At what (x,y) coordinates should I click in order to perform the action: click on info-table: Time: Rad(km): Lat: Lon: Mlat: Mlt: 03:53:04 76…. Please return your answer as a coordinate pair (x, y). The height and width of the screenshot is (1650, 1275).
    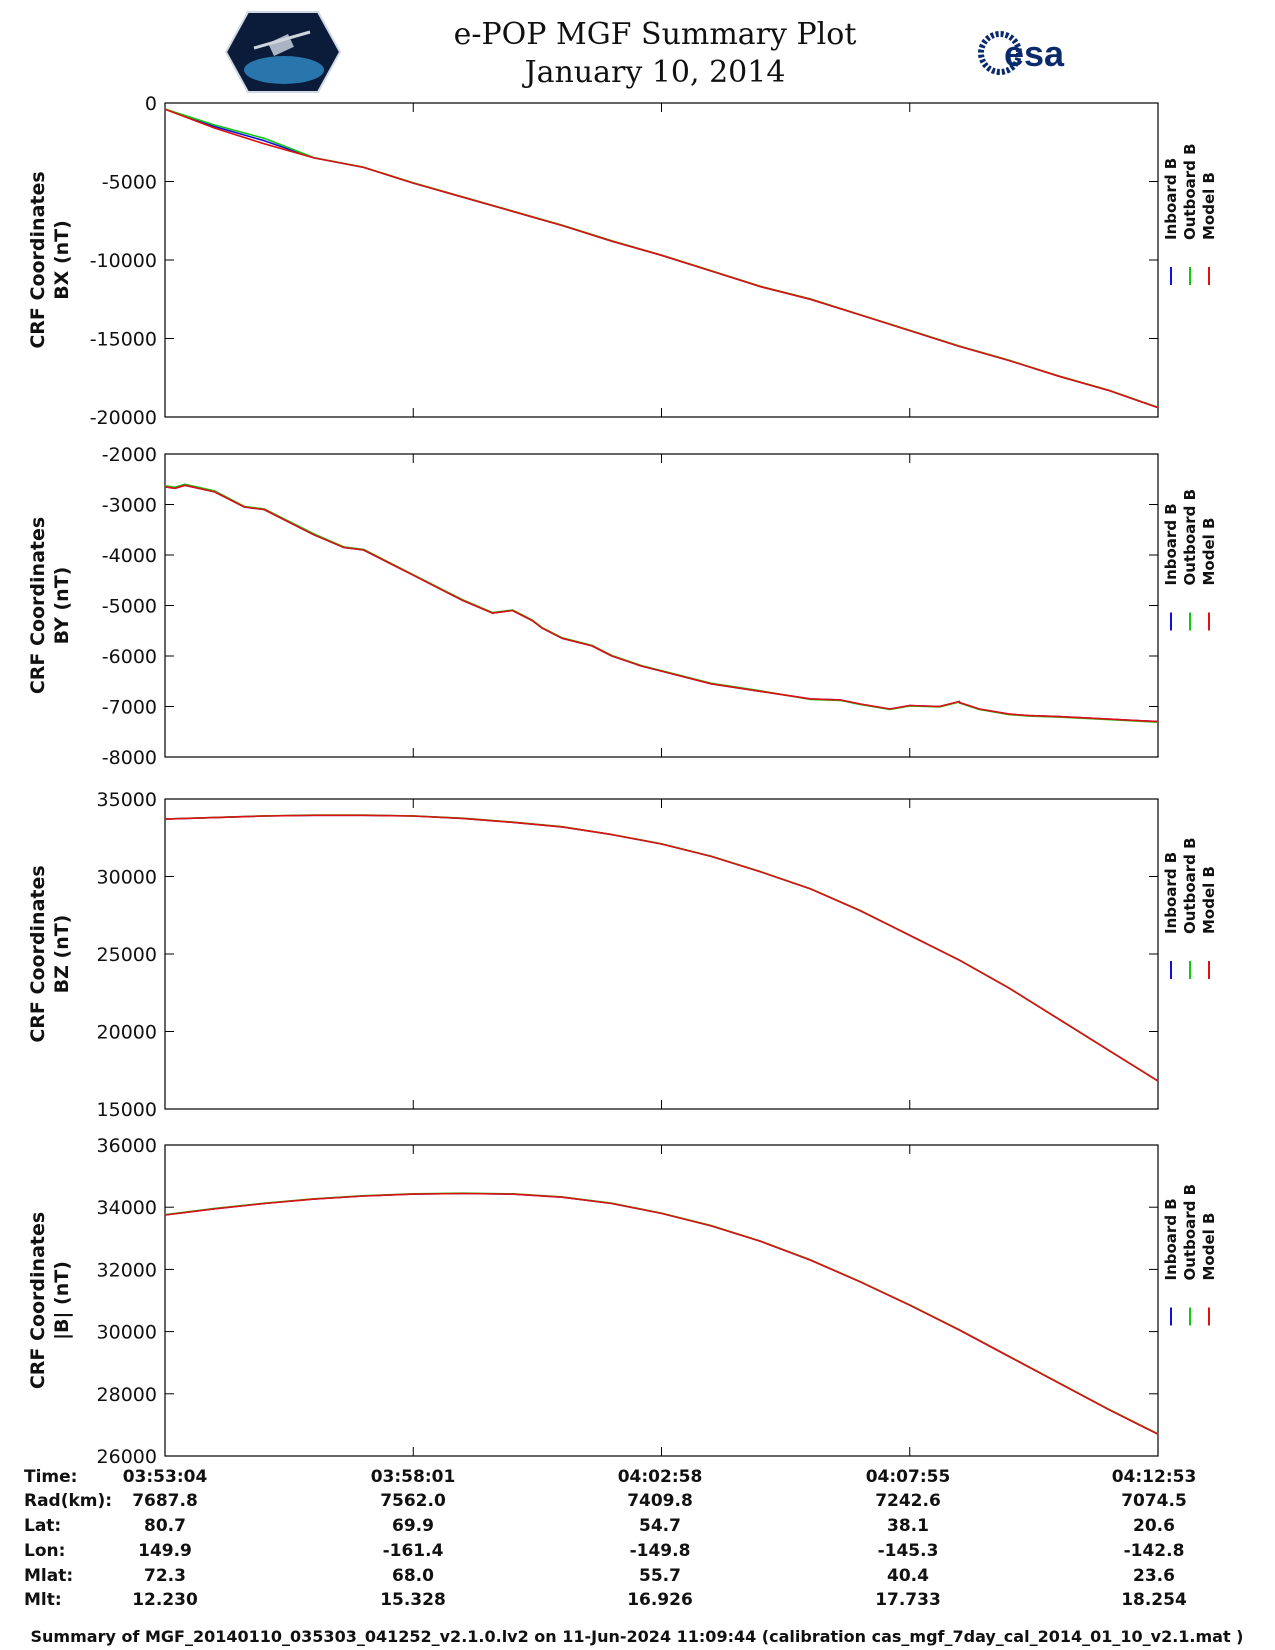
    Looking at the image, I should click on (610, 1538).